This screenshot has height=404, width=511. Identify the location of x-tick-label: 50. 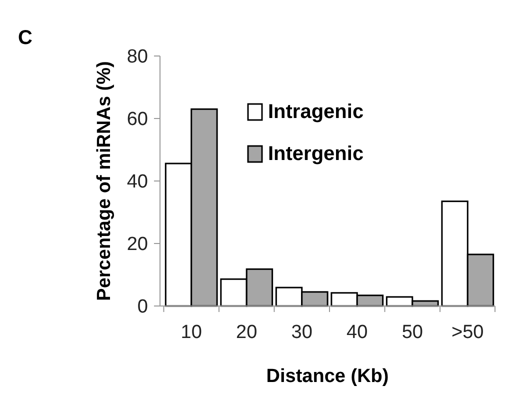
(412, 332).